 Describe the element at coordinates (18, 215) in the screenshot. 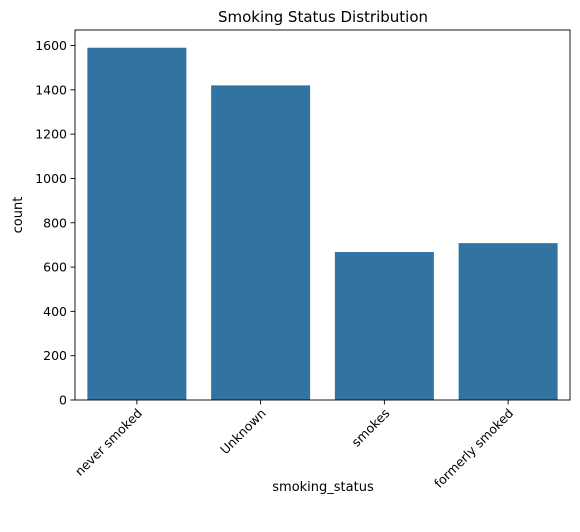

I see `y-axis-label: count` at that location.